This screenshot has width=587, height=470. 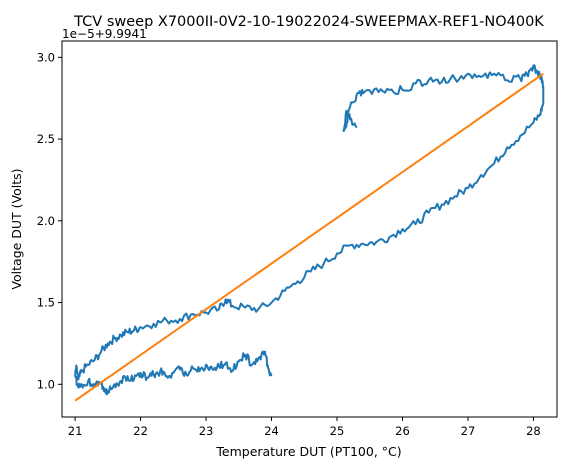 What do you see at coordinates (337, 431) in the screenshot?
I see `x-tick-label: 25` at bounding box center [337, 431].